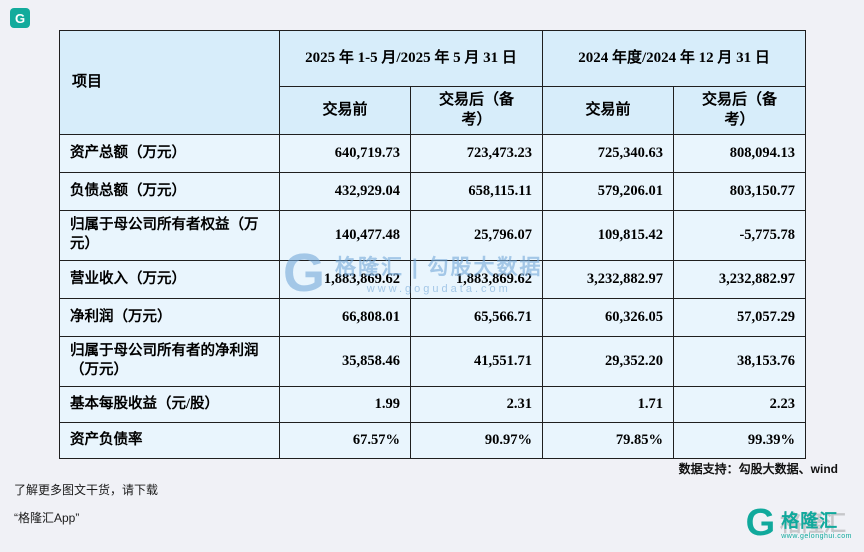 Image resolution: width=864 pixels, height=552 pixels. I want to click on table-cell: 109,815.42, so click(608, 235).